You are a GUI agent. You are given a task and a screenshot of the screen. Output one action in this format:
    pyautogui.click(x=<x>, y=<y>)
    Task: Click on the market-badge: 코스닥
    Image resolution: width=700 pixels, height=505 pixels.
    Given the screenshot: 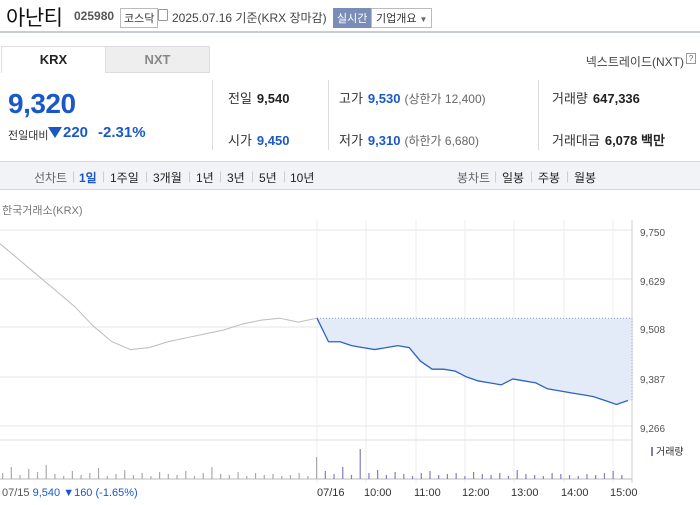 What is the action you would take?
    pyautogui.click(x=139, y=18)
    